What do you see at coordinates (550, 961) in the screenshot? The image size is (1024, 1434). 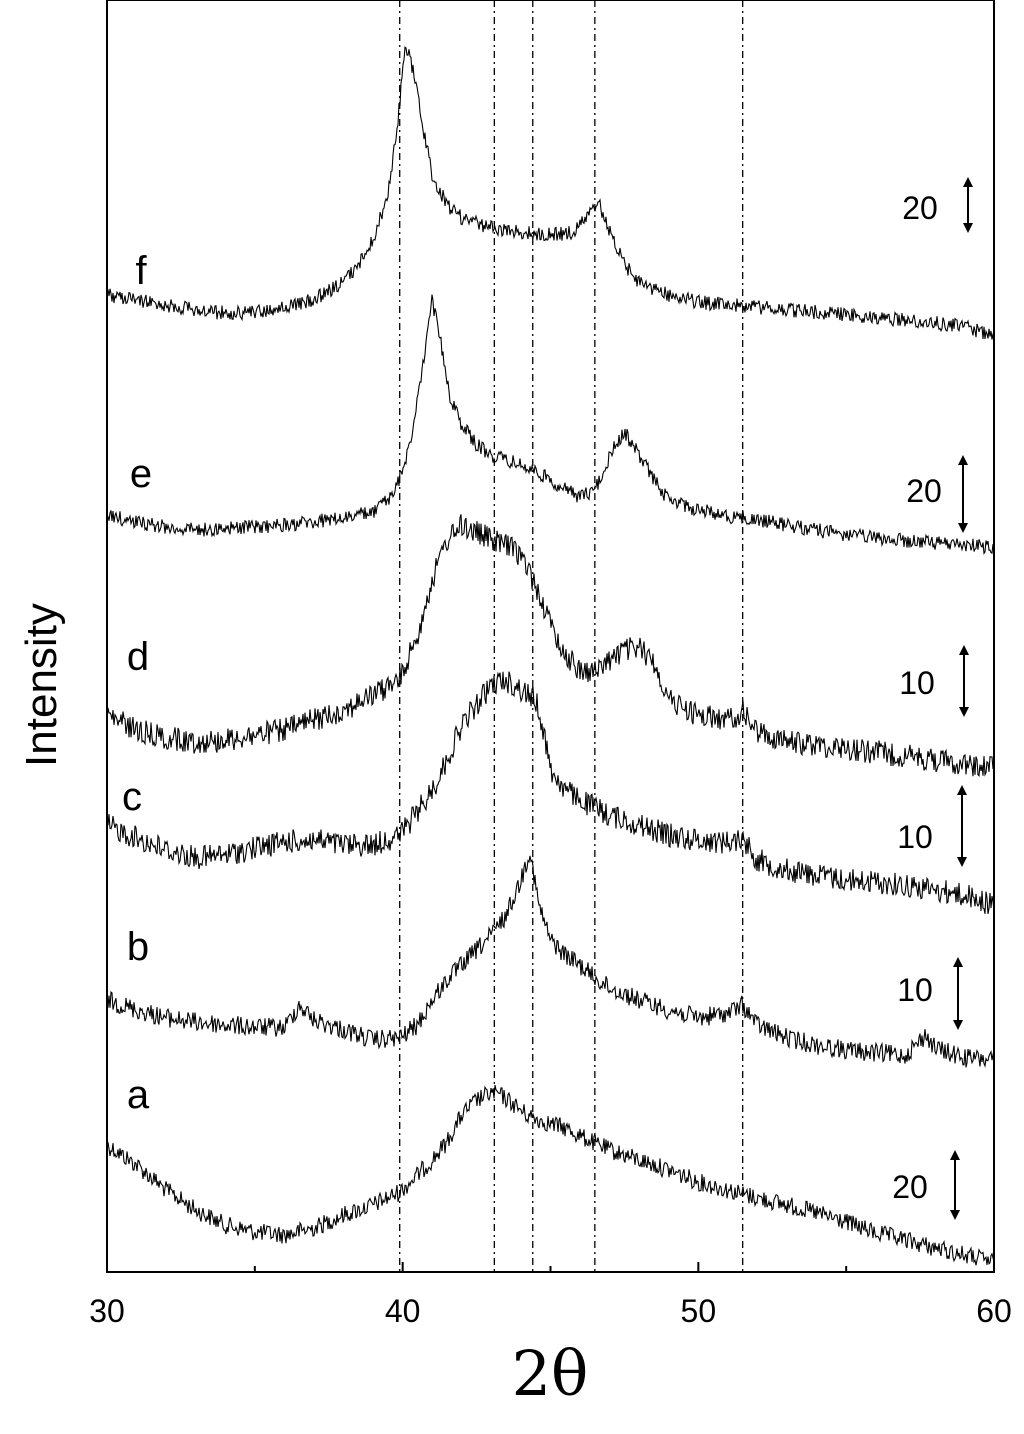 I see `series-b-line` at bounding box center [550, 961].